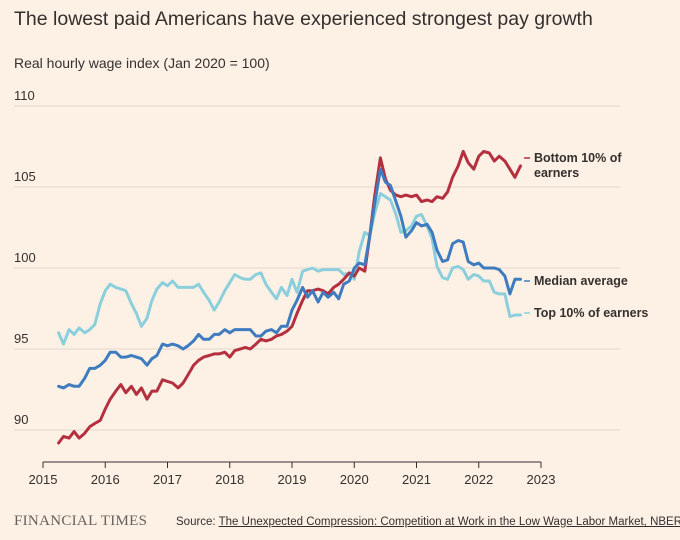 The image size is (680, 540). I want to click on x-tick-label: 2020, so click(354, 479).